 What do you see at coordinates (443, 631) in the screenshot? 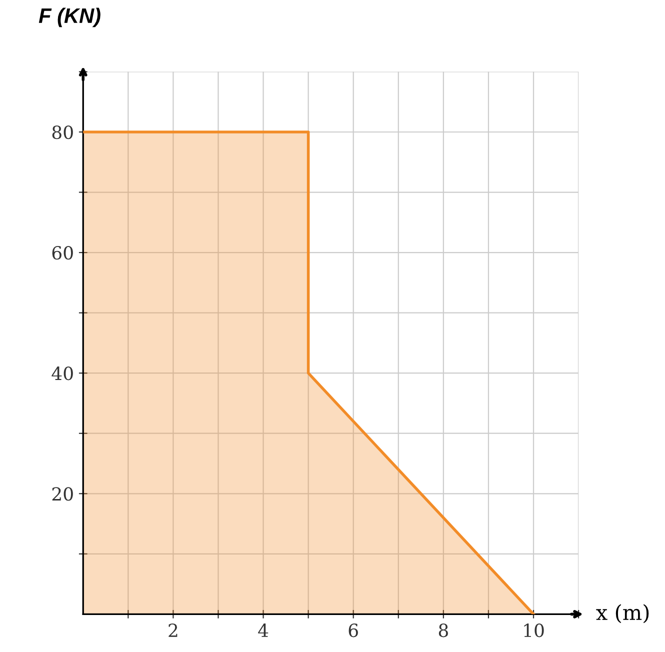
I see `x-tick-label: 8` at bounding box center [443, 631].